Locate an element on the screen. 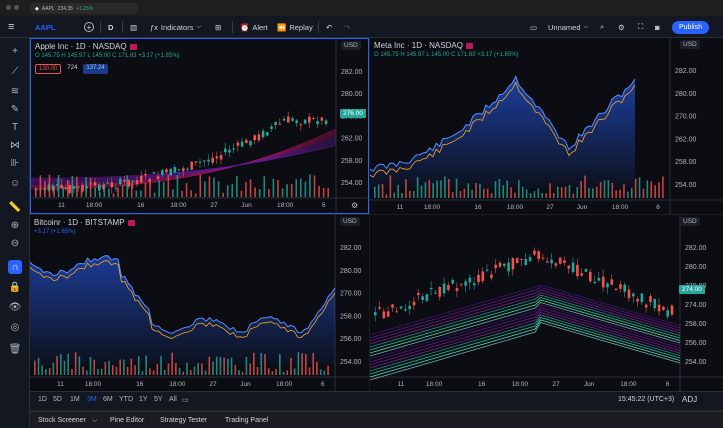 The width and height of the screenshot is (723, 428). browser-tab: ◆ AAPL 234.35 +1.25% is located at coordinates (84, 8).